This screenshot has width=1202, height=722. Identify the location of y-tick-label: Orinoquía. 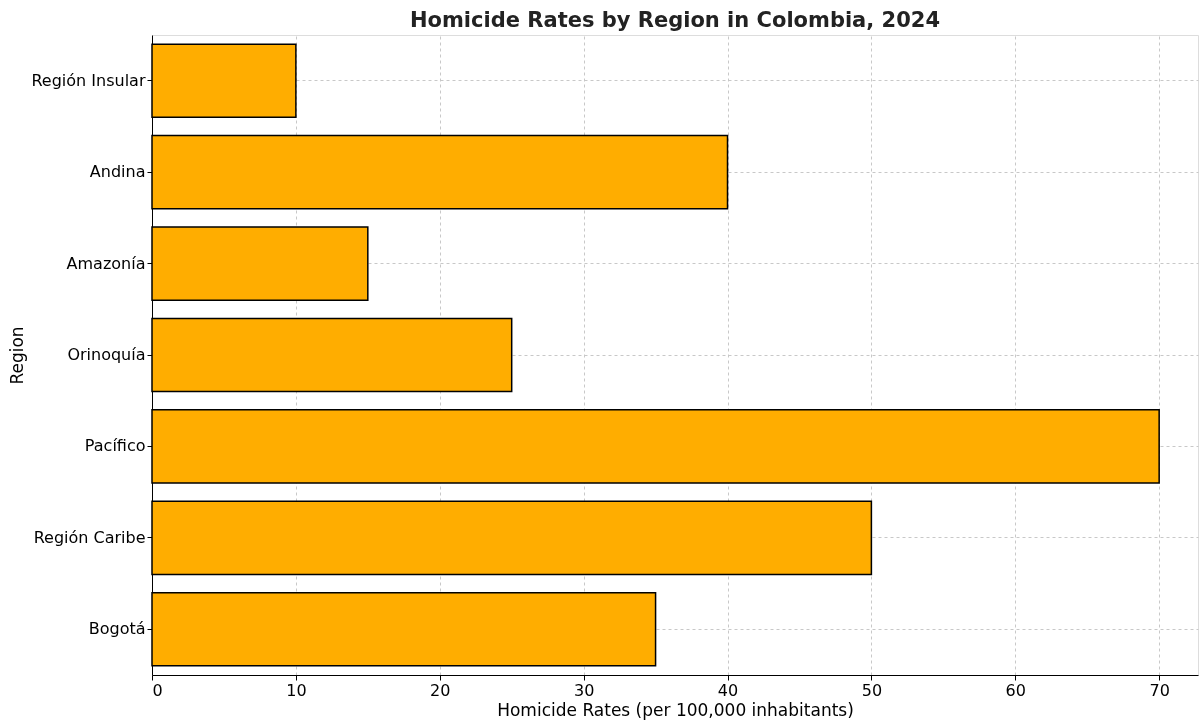
(106, 354).